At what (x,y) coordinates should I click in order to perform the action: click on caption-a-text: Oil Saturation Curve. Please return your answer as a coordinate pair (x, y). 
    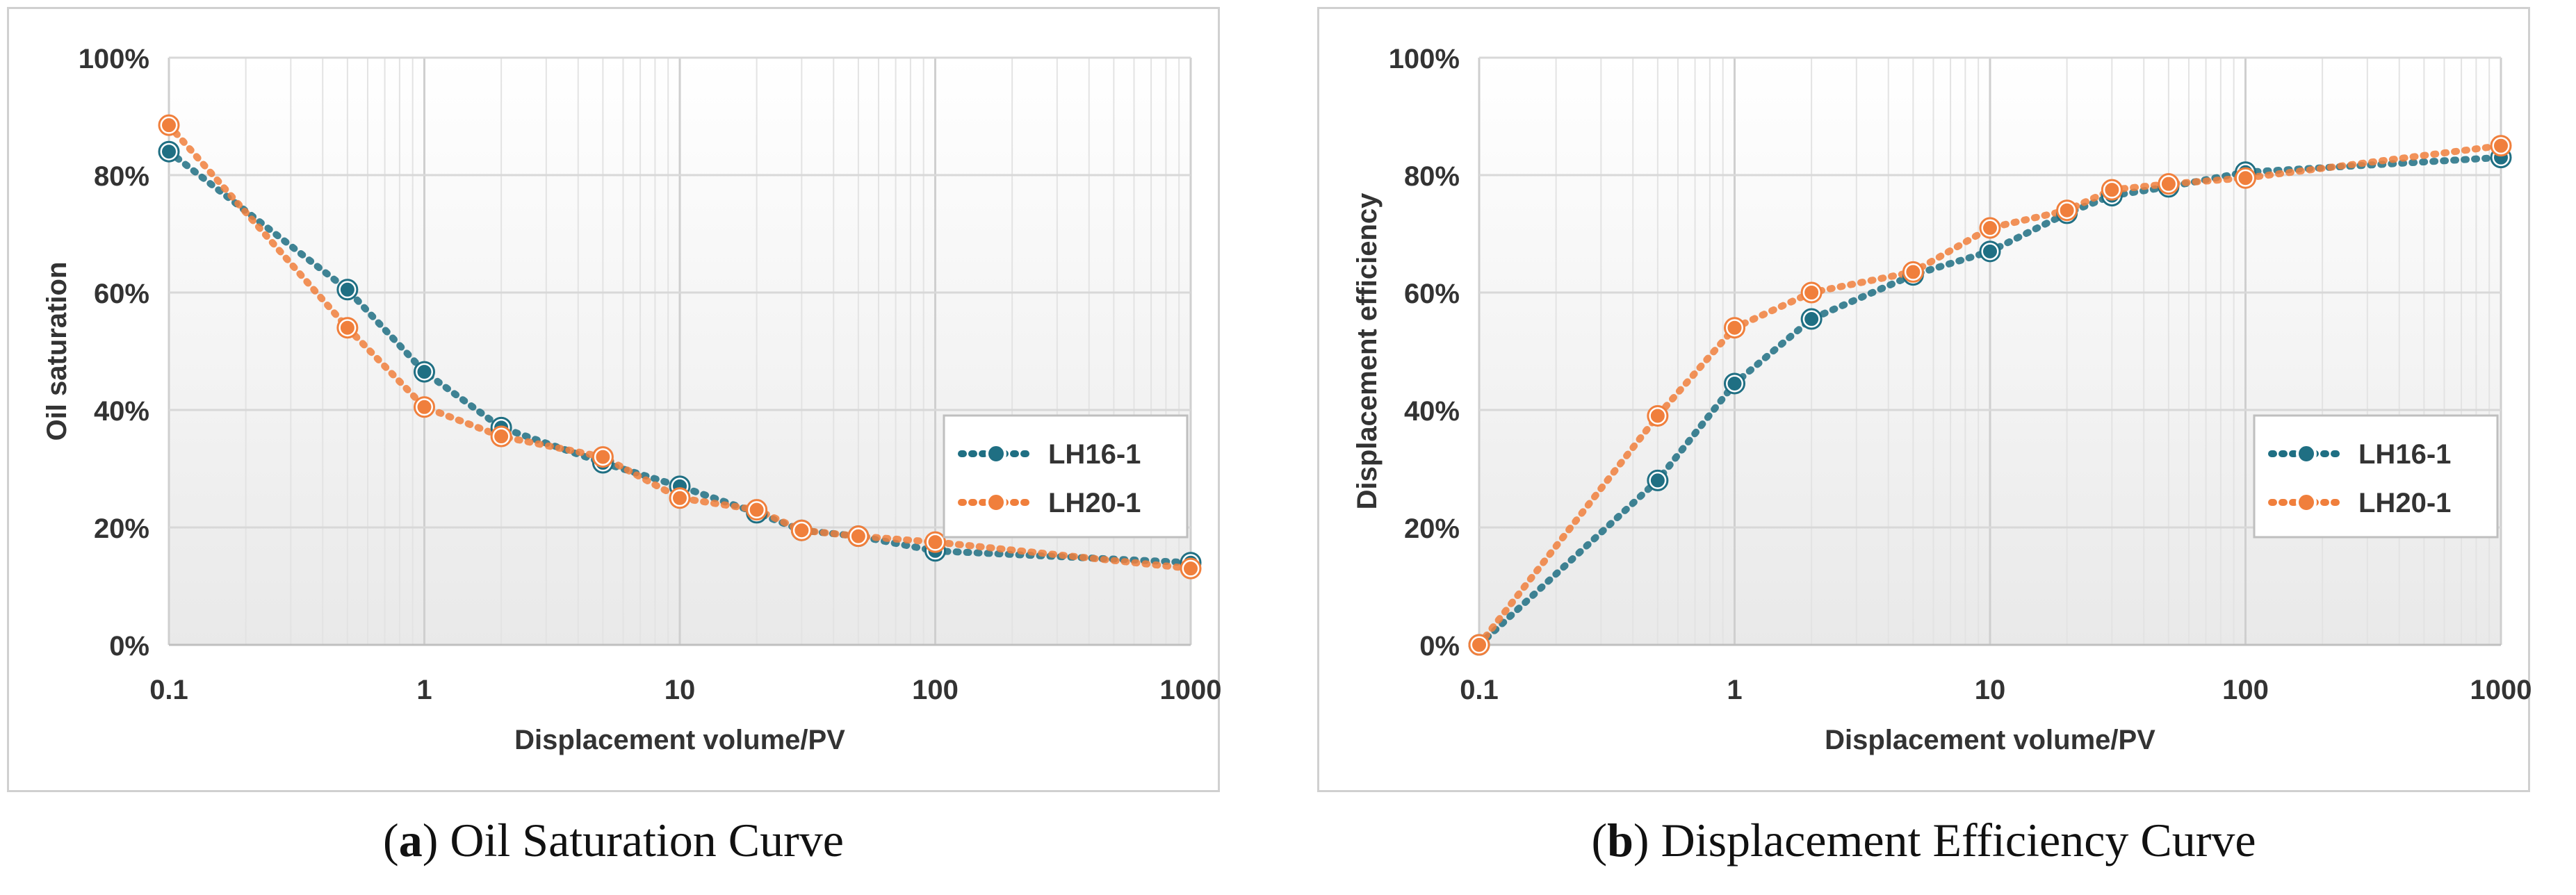
    Looking at the image, I should click on (641, 840).